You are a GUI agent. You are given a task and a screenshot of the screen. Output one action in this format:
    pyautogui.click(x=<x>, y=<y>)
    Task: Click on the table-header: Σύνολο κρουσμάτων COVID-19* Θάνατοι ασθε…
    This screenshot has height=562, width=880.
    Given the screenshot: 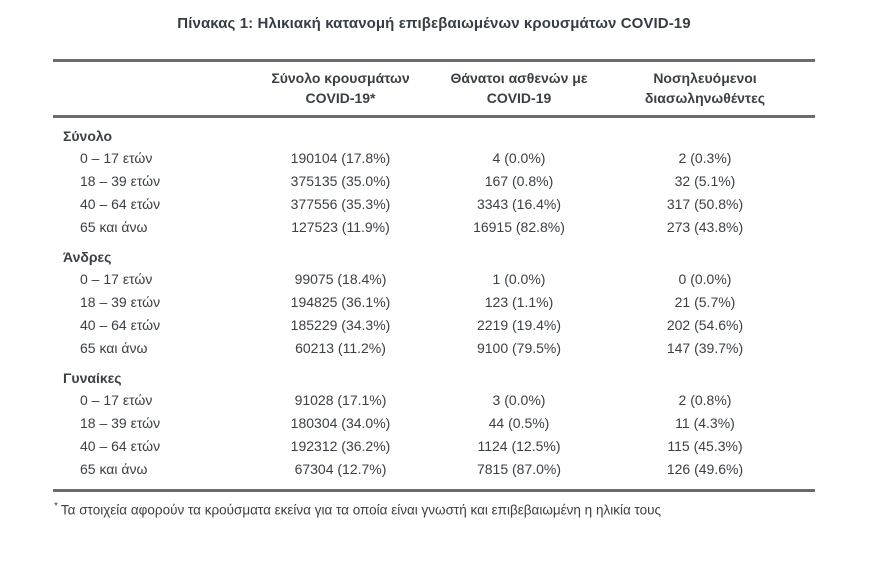 What is the action you would take?
    pyautogui.click(x=434, y=89)
    